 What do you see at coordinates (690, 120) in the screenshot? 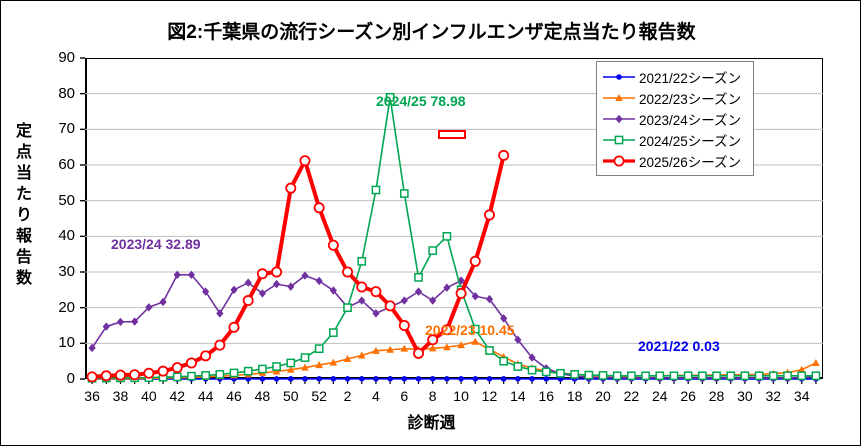
I see `legend-label: 2023/24シーズン` at bounding box center [690, 120].